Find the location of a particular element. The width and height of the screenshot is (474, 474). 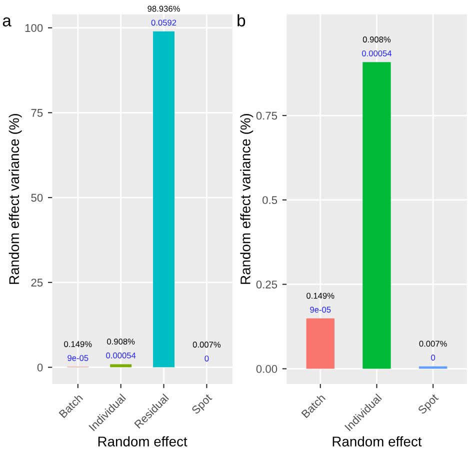

y-tick-label: 0.75 is located at coordinates (267, 116).